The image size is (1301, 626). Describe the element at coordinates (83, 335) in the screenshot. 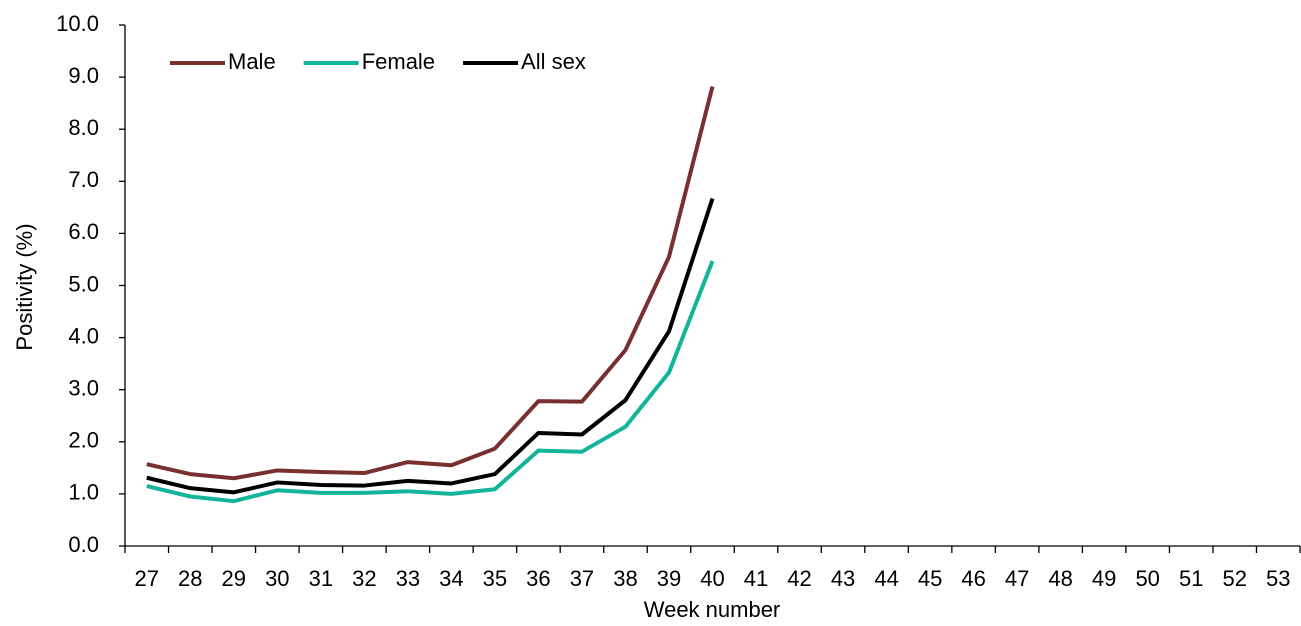

I see `y-tick-label: 4.0` at that location.